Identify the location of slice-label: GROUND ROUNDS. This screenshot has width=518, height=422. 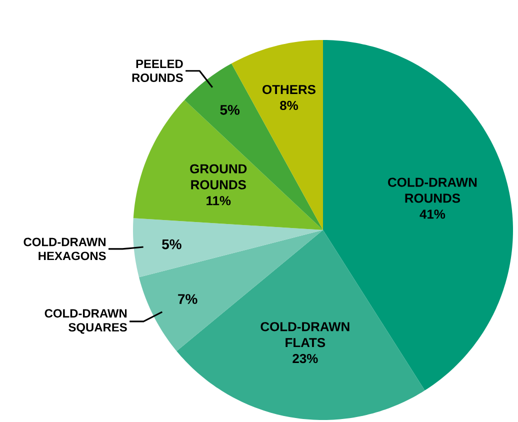
(218, 177).